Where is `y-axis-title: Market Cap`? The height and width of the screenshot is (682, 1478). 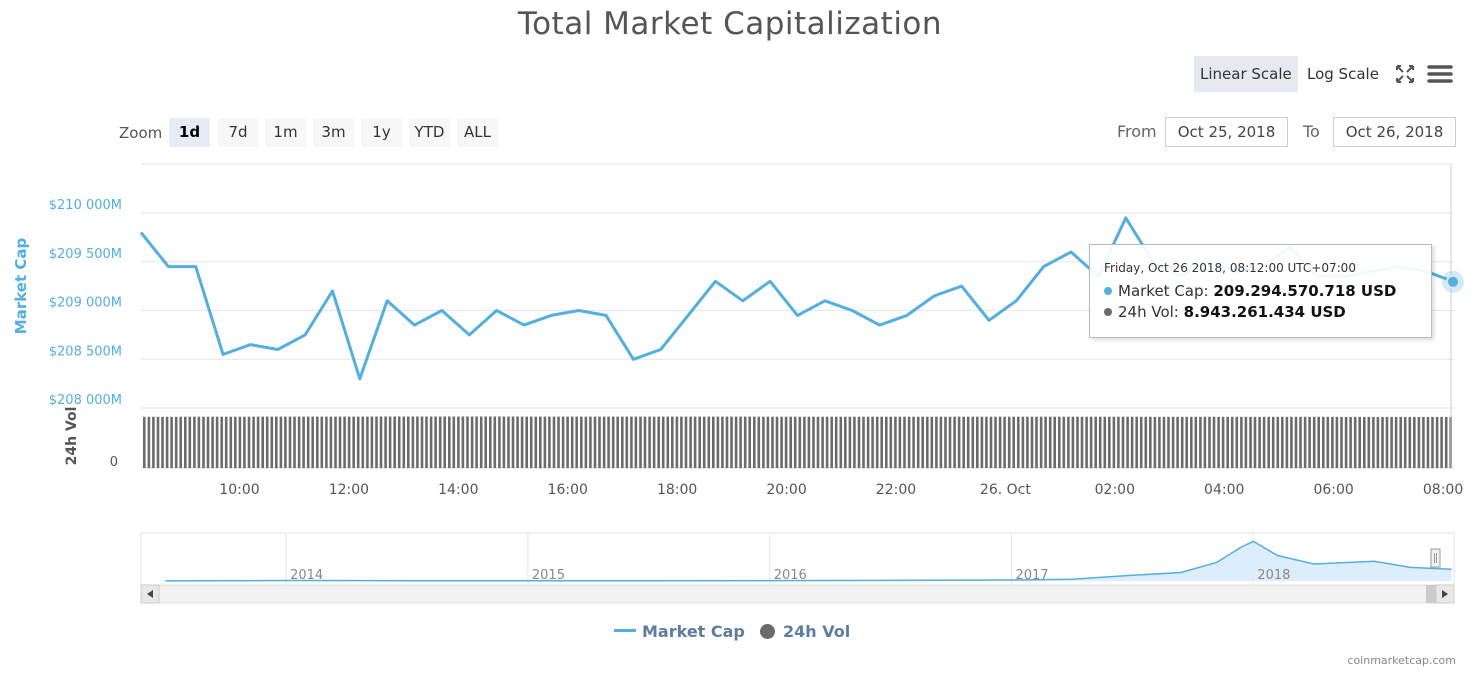
y-axis-title: Market Cap is located at coordinates (21, 286).